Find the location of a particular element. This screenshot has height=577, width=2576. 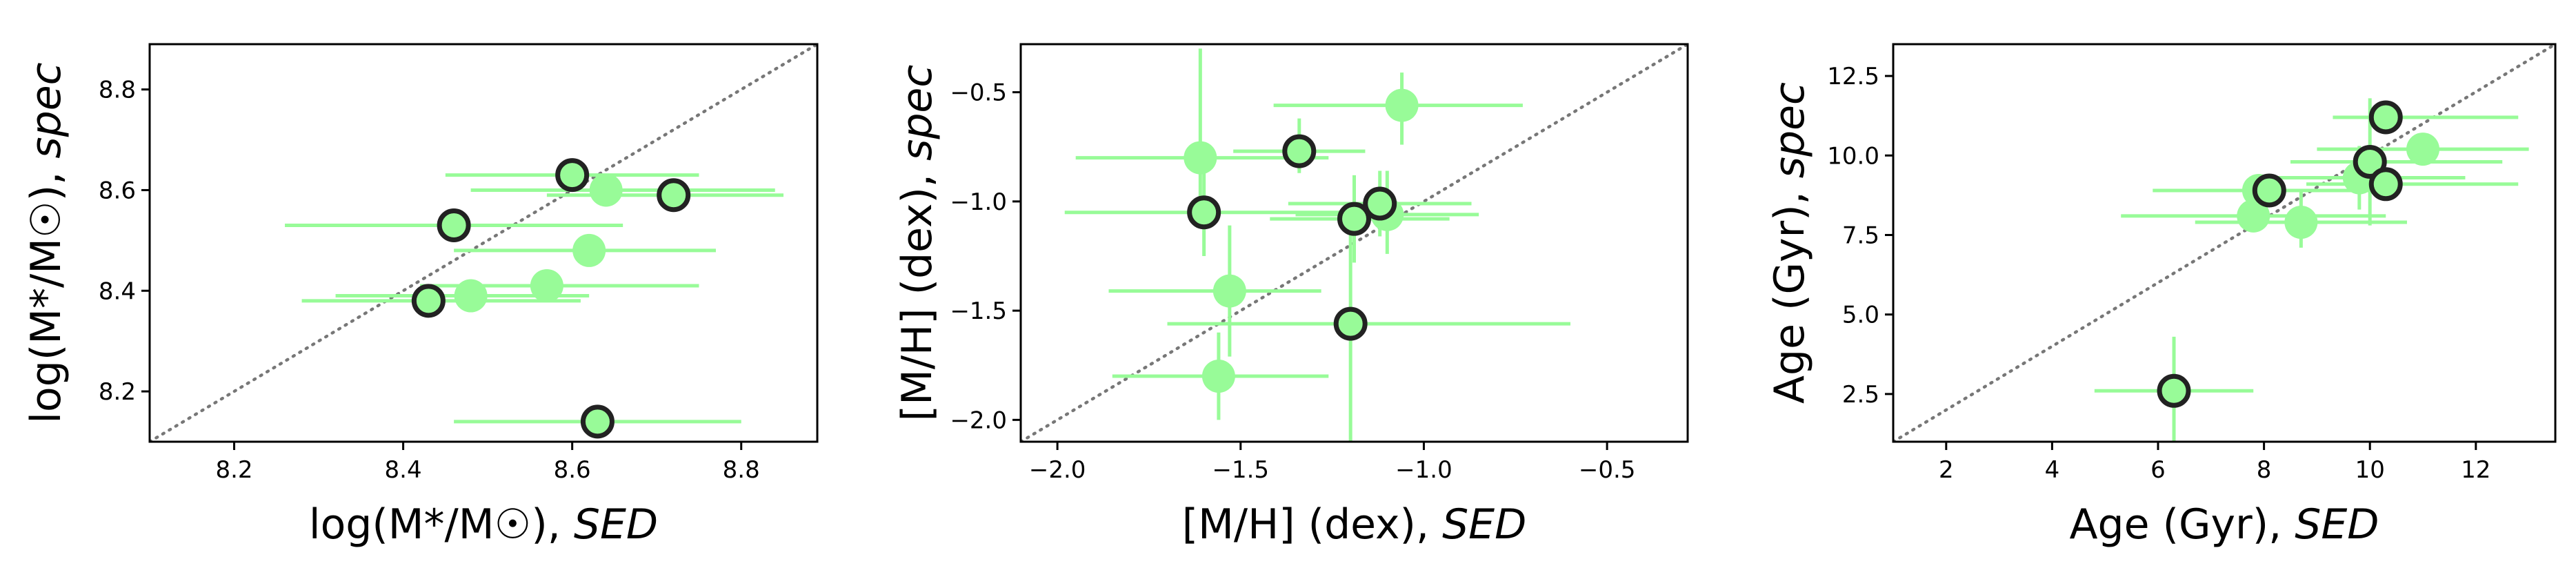

x-tick-label: 6 is located at coordinates (2158, 470).